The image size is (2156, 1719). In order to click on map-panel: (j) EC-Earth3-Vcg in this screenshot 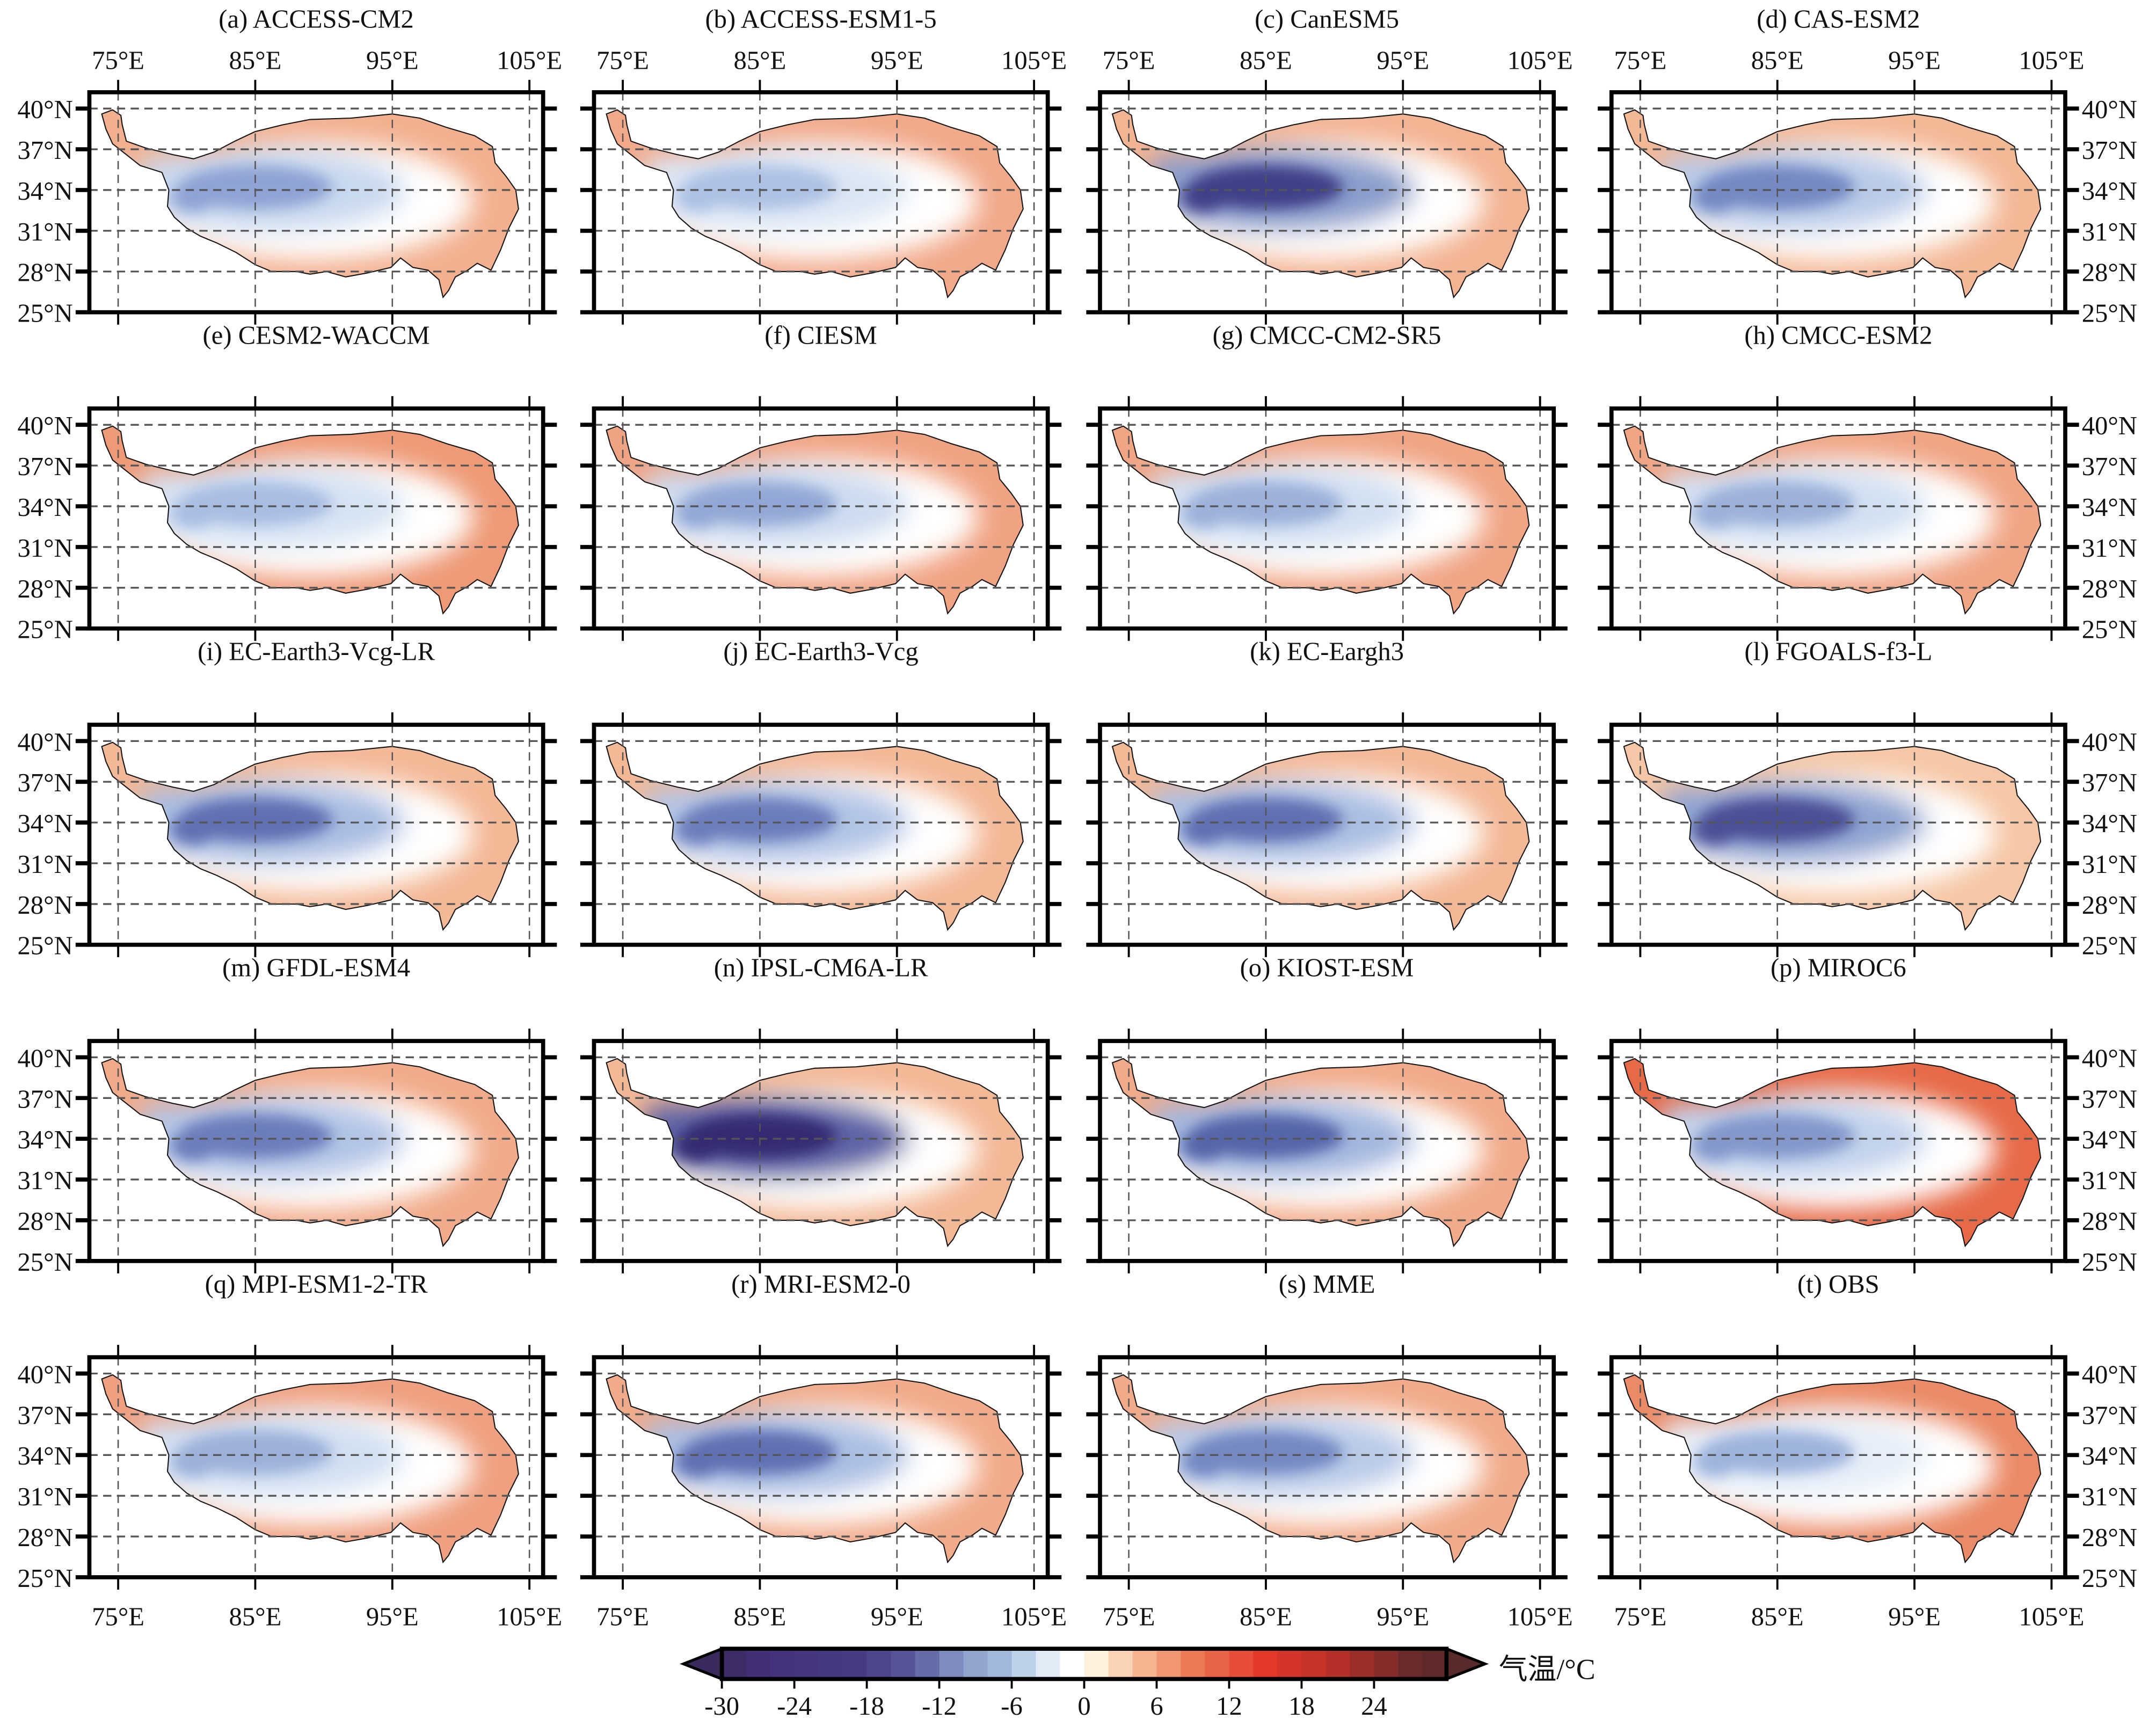, I will do `click(821, 797)`.